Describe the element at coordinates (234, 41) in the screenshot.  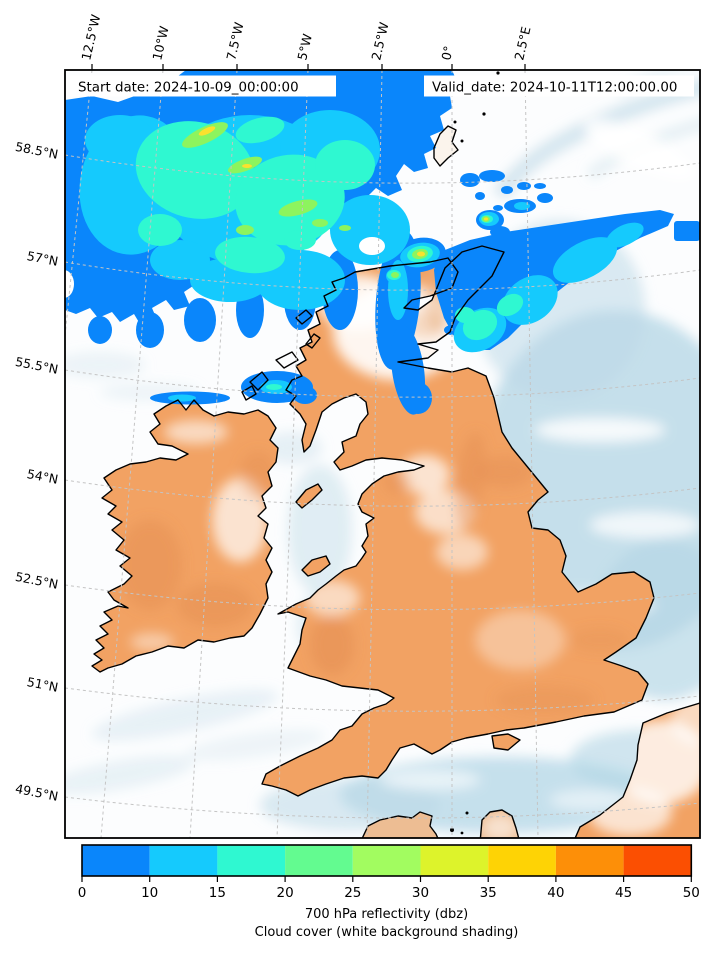
I see `lon-tick-label: 7.5°W` at that location.